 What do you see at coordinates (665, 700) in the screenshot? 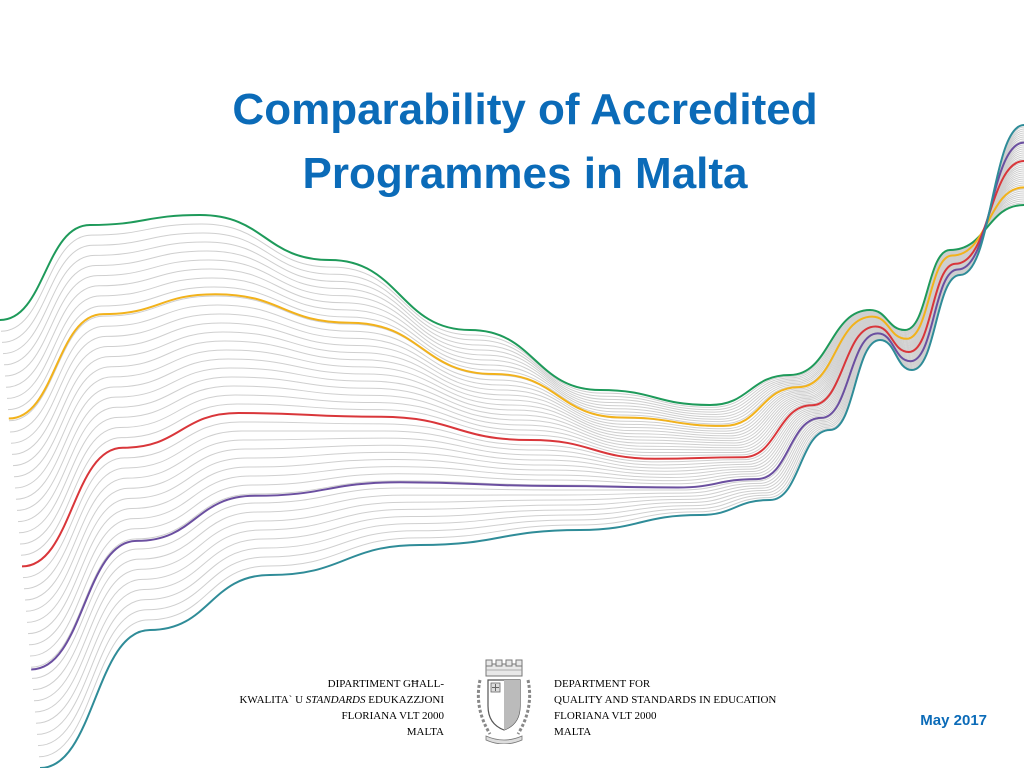
I see `english-line-2: QUALITY AND STANDARDS IN EDUCATION` at bounding box center [665, 700].